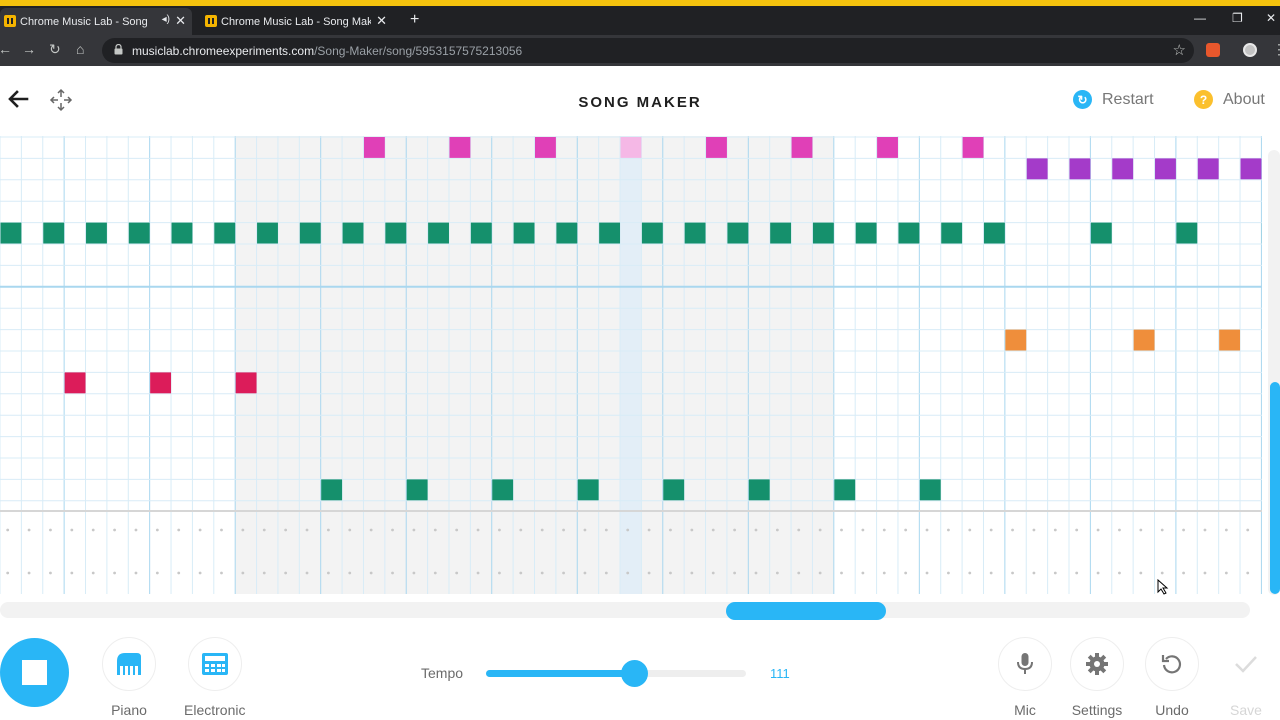 The width and height of the screenshot is (1280, 720). What do you see at coordinates (1275, 488) in the screenshot?
I see `vertical-scroll-thumb` at bounding box center [1275, 488].